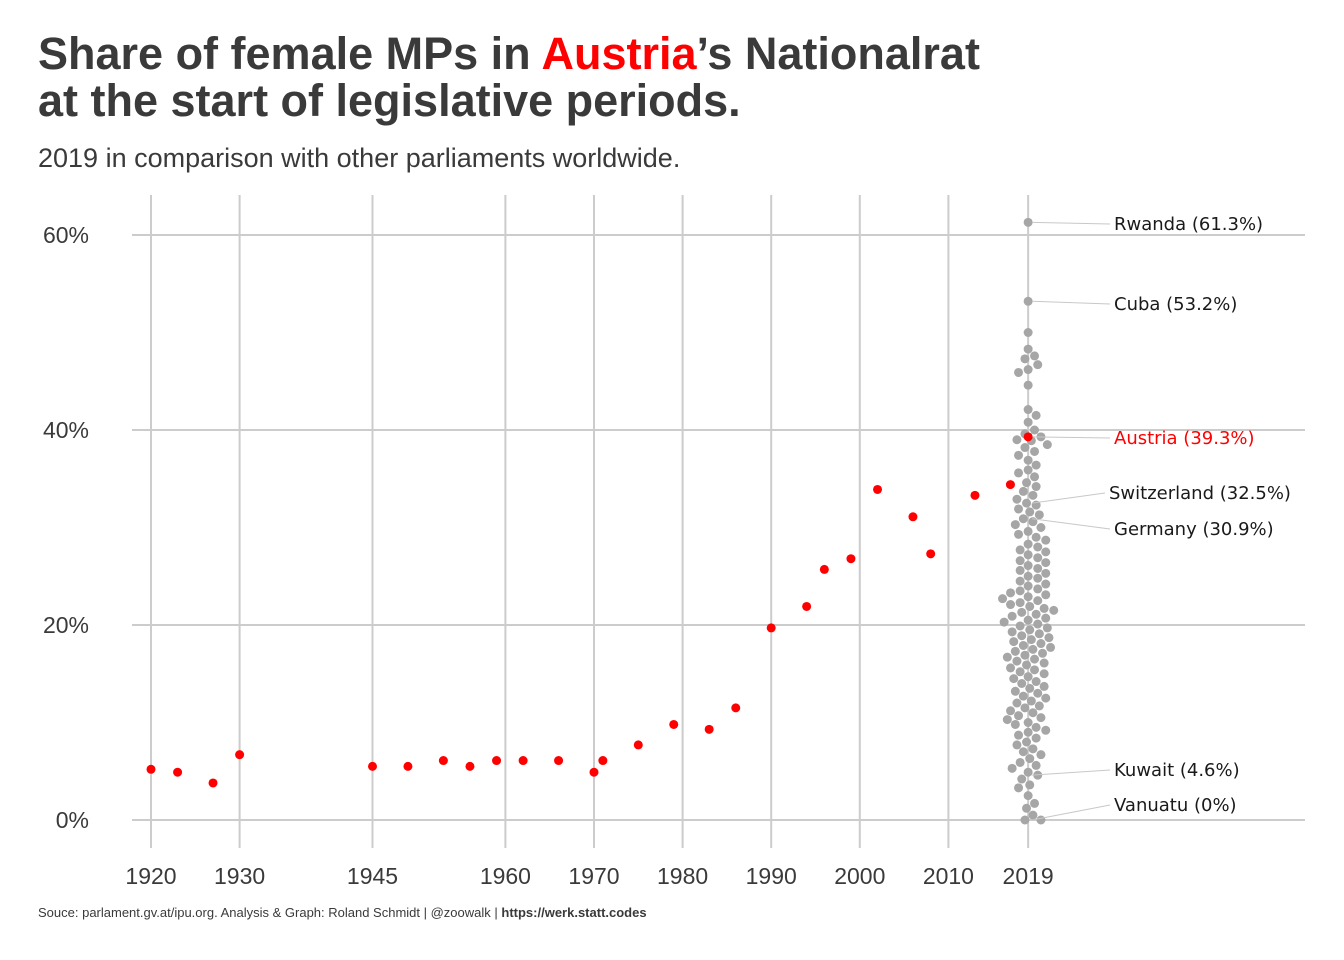  I want to click on x-tick-label-1945: 1945, so click(372, 876).